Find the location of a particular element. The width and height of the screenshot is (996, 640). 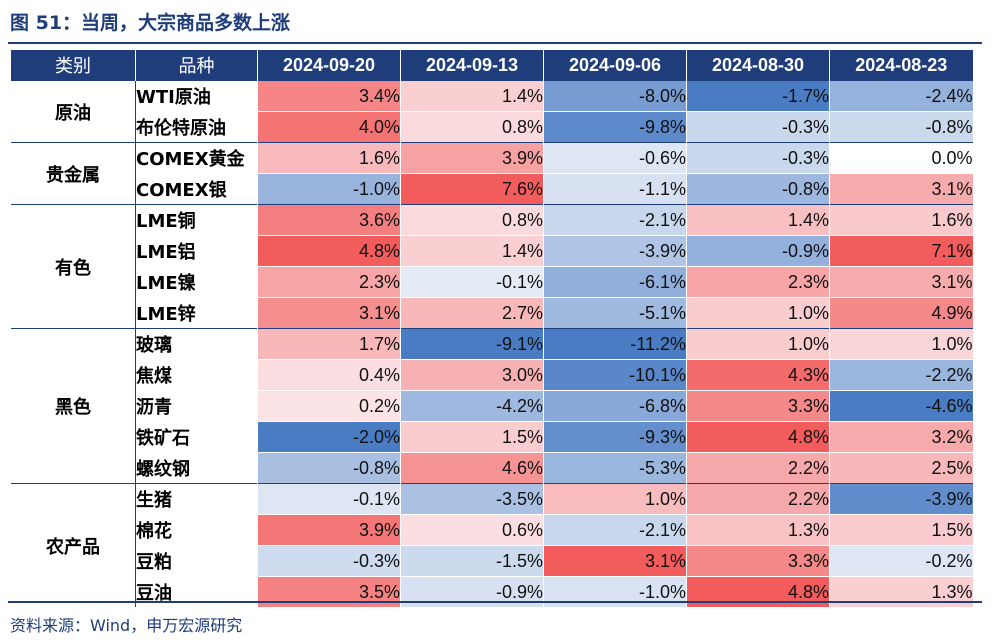

value-cell: -9.1% is located at coordinates (472, 344).